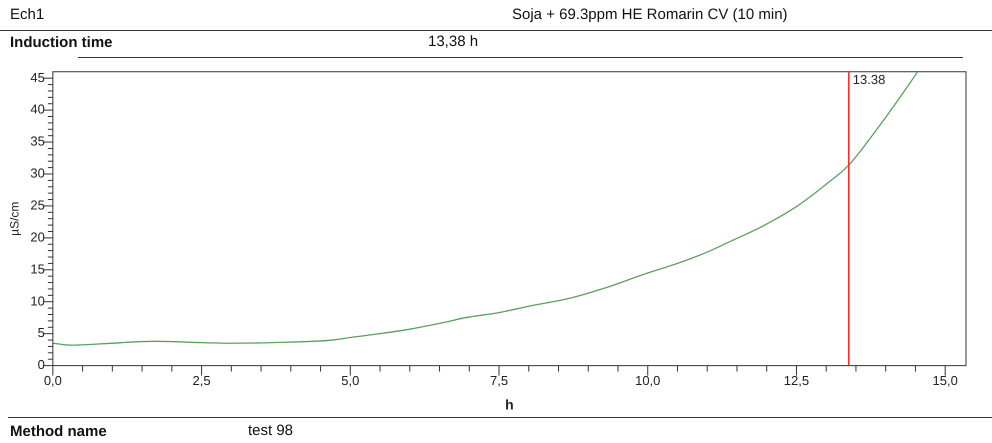 This screenshot has height=443, width=992. I want to click on x-tick-label: 10,0, so click(647, 380).